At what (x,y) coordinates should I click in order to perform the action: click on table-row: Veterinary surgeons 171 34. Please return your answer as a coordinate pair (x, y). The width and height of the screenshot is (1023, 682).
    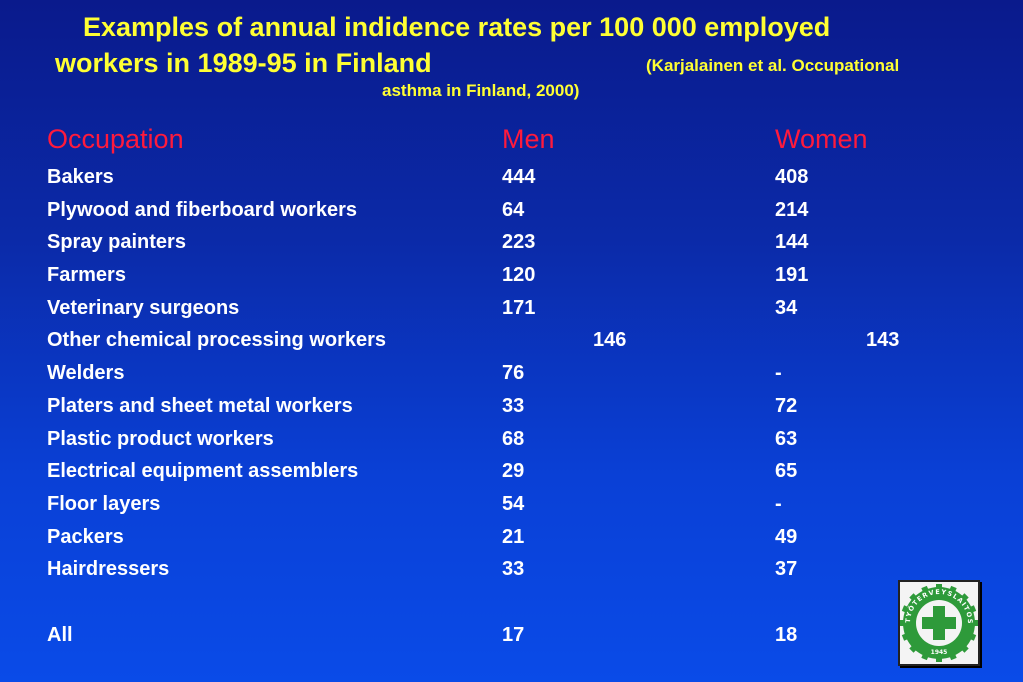
    Looking at the image, I should click on (511, 311).